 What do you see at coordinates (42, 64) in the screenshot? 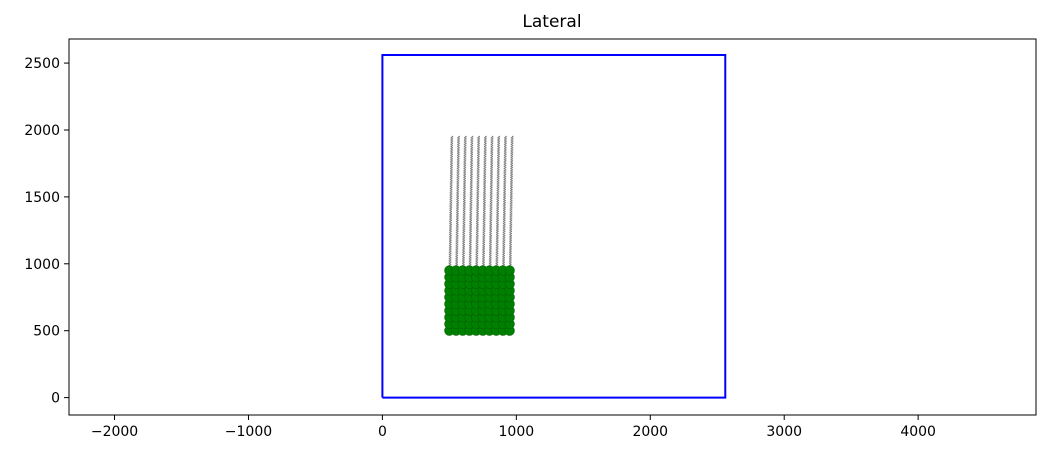
I see `y-tick-label: 2500` at bounding box center [42, 64].